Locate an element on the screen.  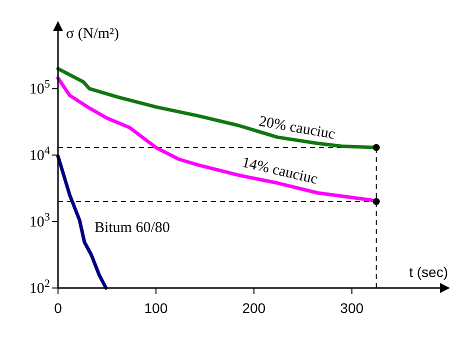
text: 14% cauciuc is located at coordinates (280, 171).